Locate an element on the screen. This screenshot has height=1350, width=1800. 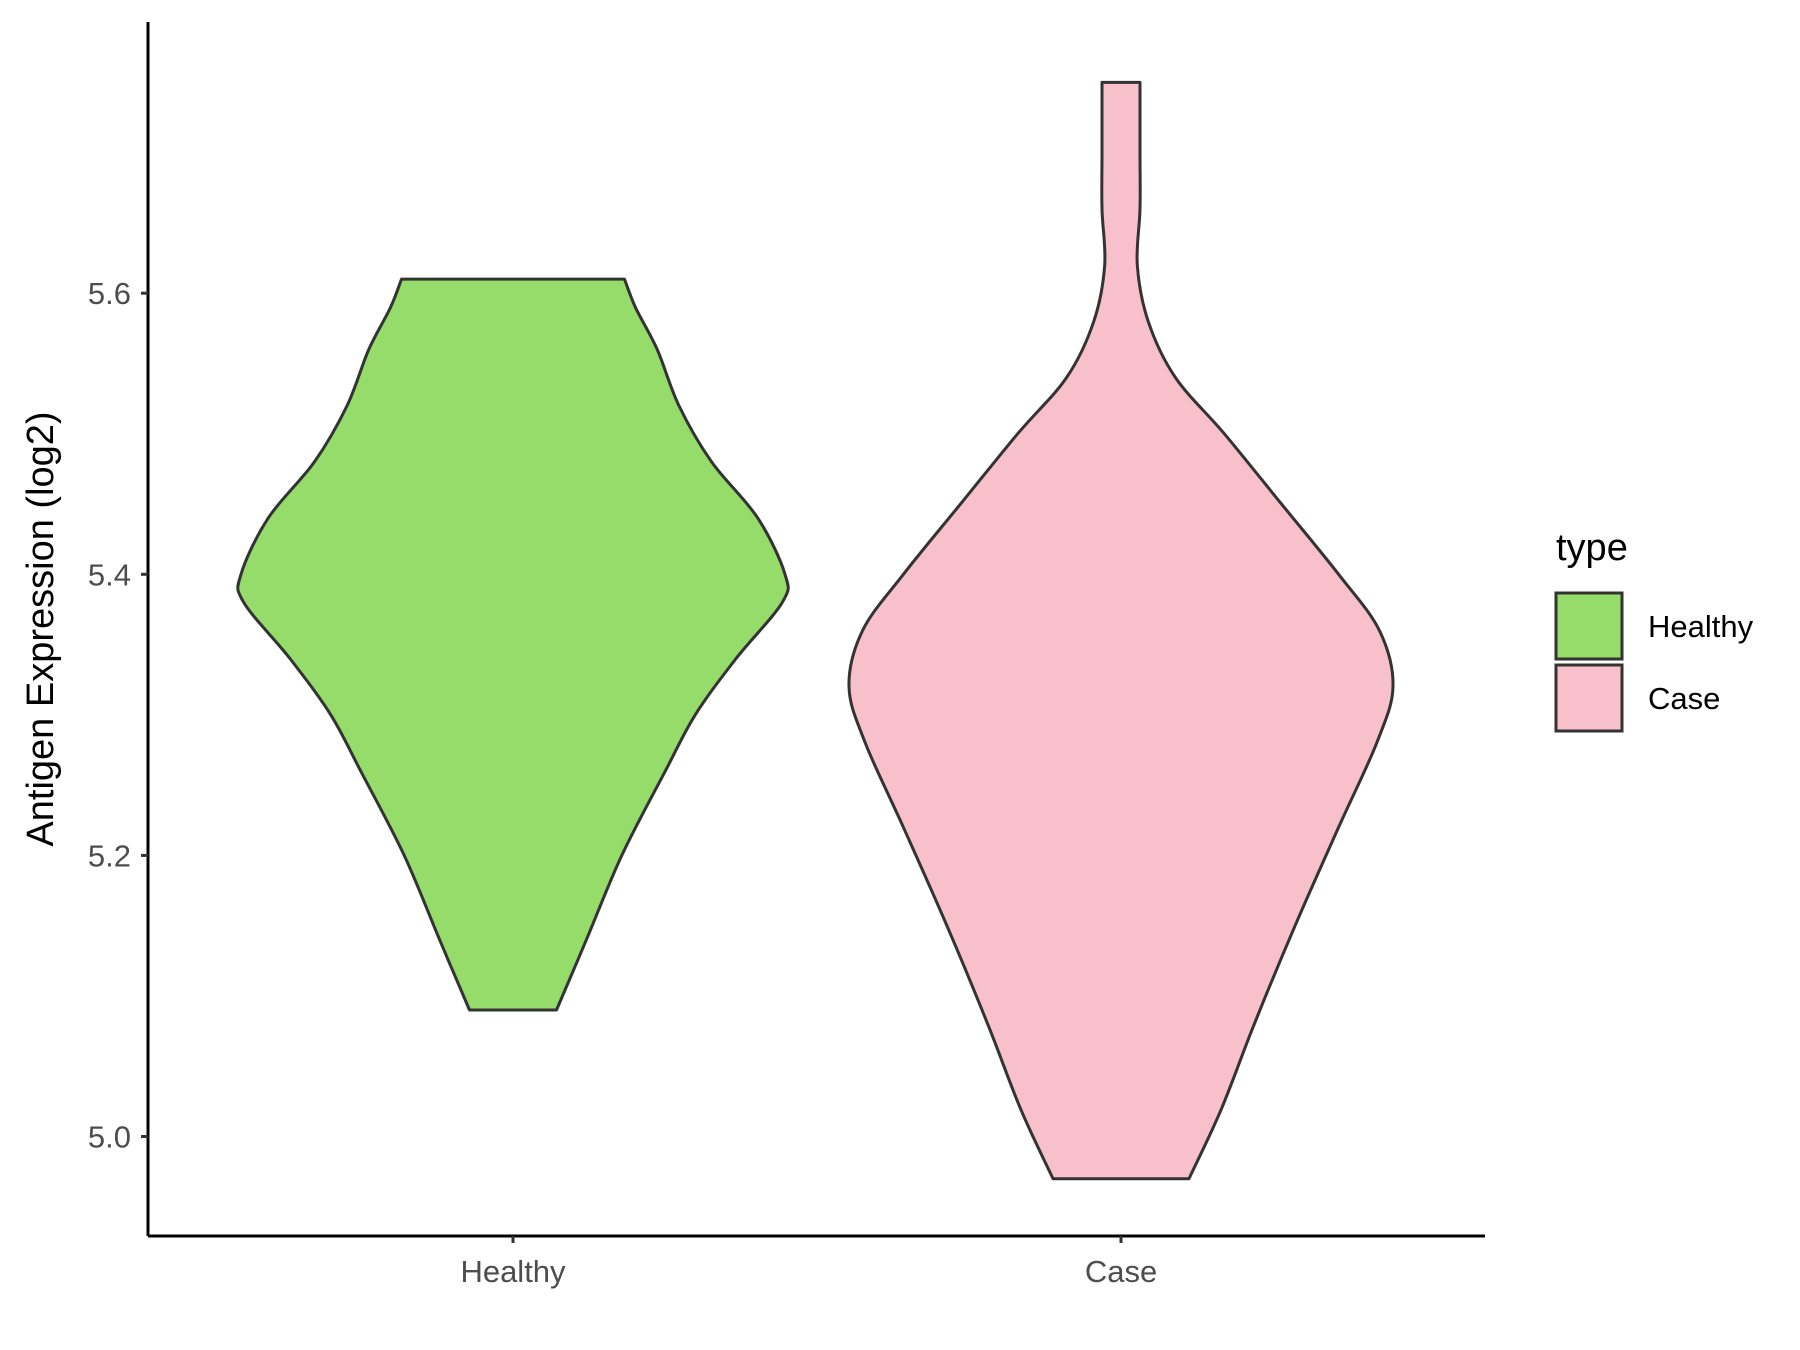
y-tick-label: 5.2 is located at coordinates (109, 855).